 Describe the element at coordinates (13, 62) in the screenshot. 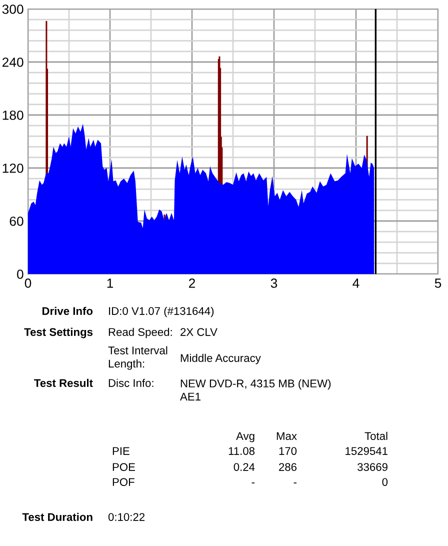

I see `y-tick-label: 240` at that location.